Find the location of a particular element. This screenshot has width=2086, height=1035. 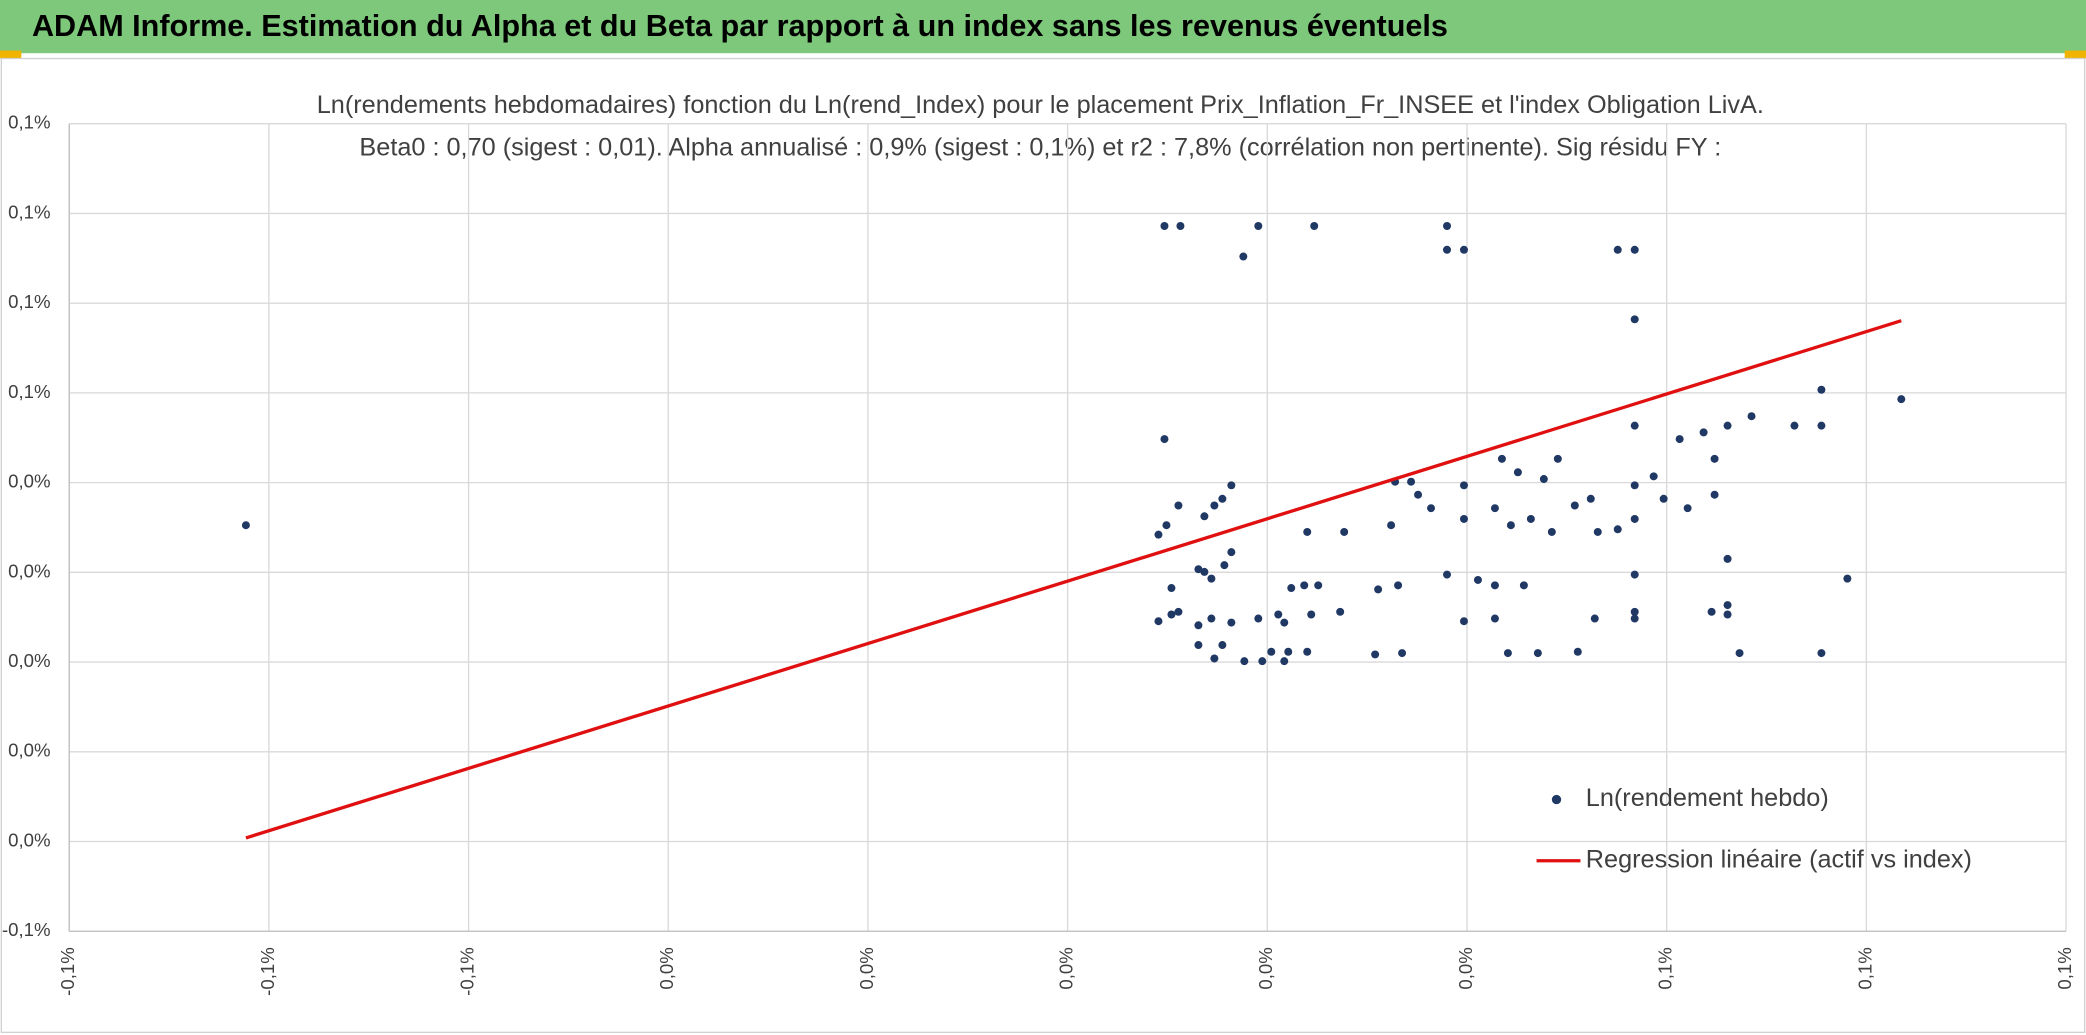

legend-swatch is located at coordinates (1556, 799).